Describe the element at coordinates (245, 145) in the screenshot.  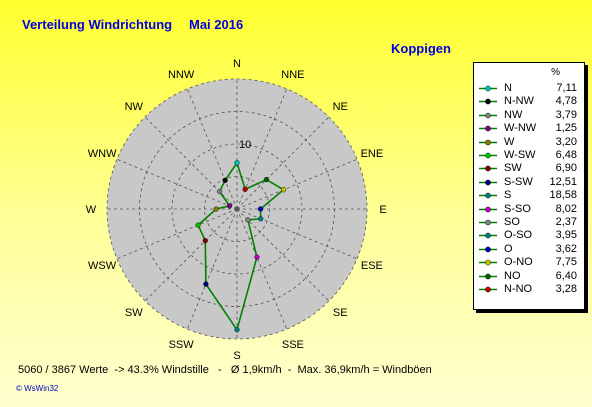
I see `ring-value-label: 10` at that location.